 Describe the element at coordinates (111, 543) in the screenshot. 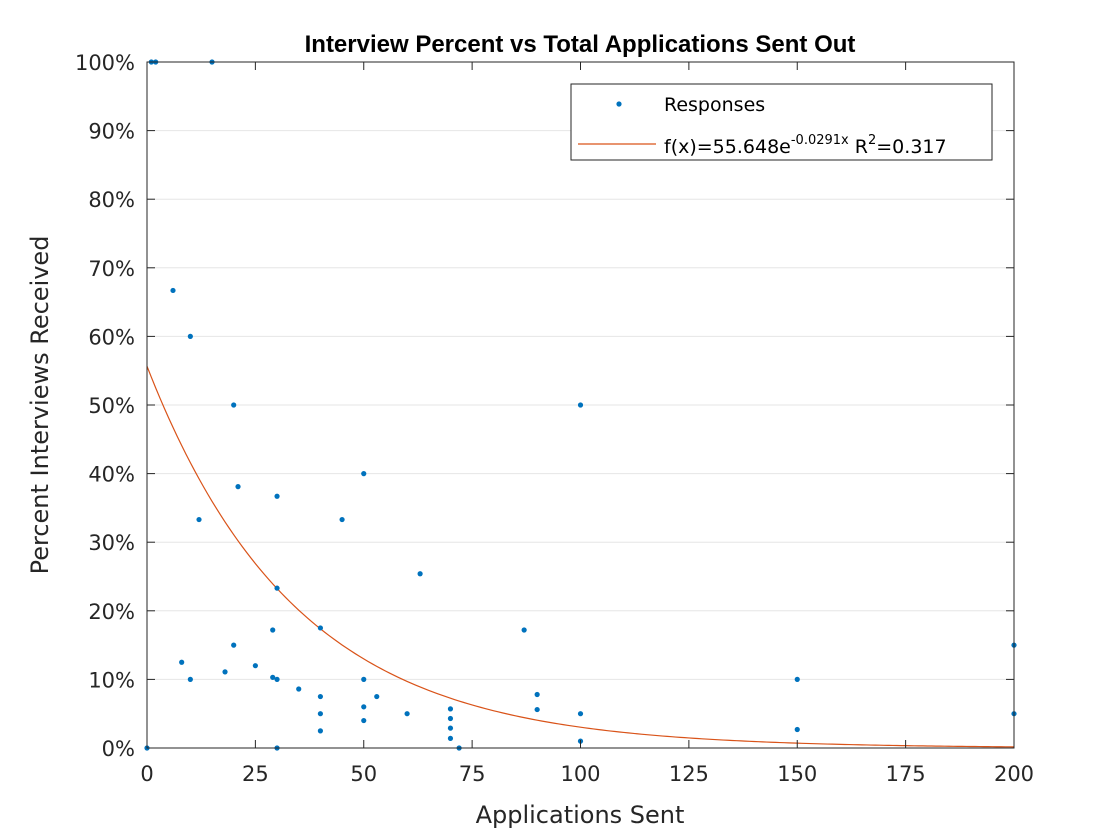

I see `y-tick-label: 30%` at that location.